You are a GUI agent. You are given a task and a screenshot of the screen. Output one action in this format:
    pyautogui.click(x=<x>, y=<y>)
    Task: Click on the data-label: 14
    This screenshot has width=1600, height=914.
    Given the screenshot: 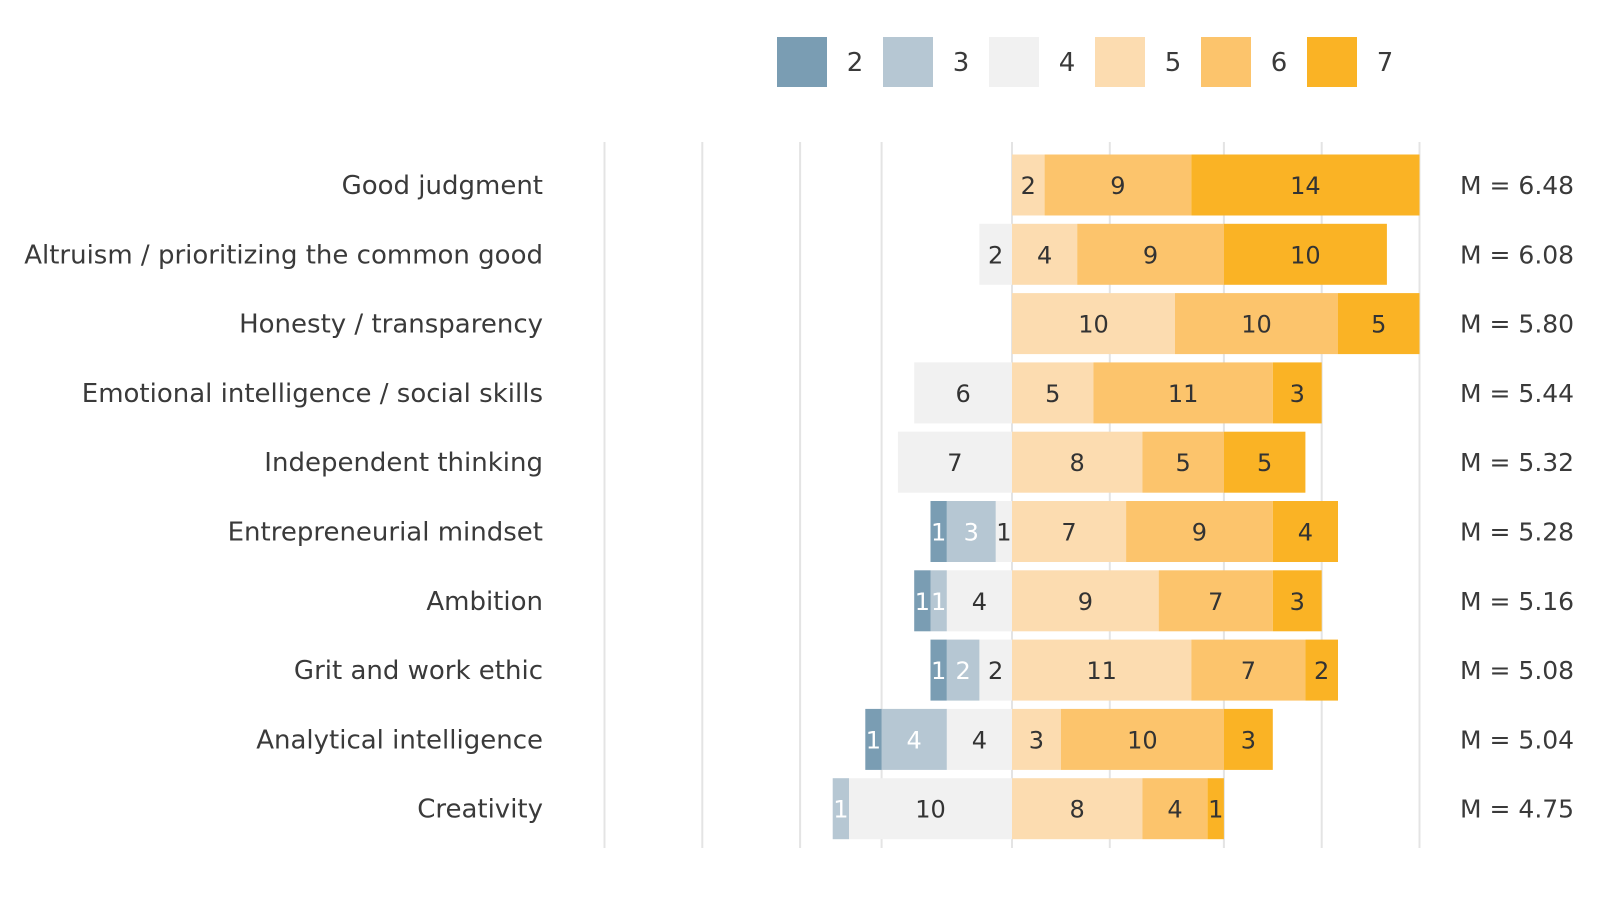 What is the action you would take?
    pyautogui.click(x=1305, y=186)
    